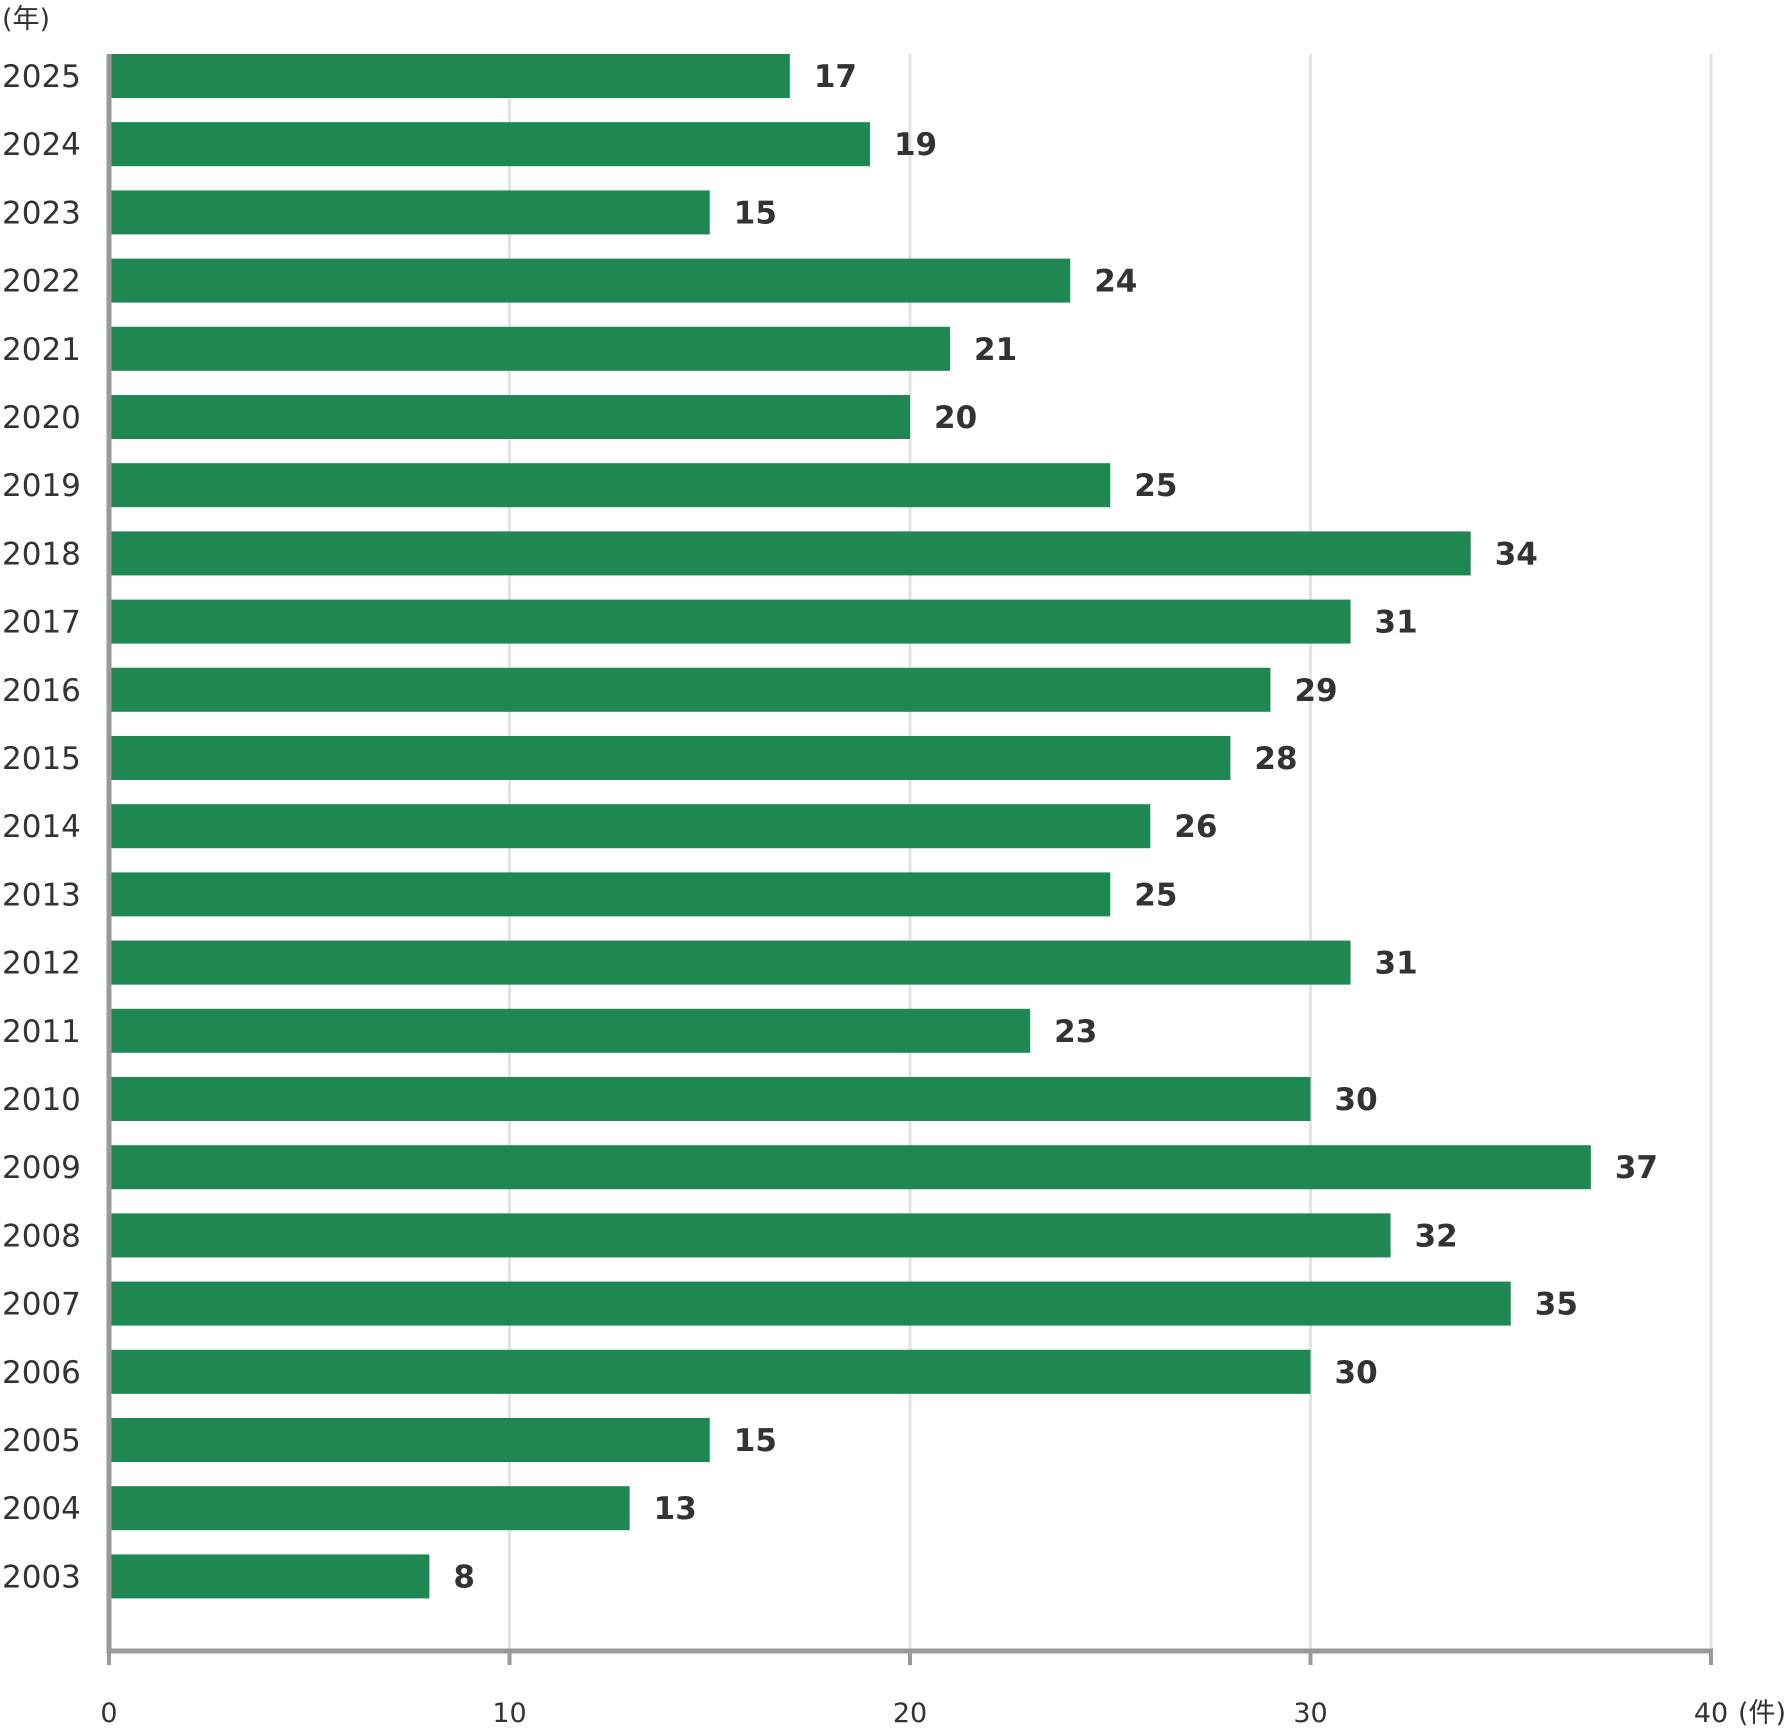 The width and height of the screenshot is (1786, 1736). I want to click on data-label: 8, so click(464, 1577).